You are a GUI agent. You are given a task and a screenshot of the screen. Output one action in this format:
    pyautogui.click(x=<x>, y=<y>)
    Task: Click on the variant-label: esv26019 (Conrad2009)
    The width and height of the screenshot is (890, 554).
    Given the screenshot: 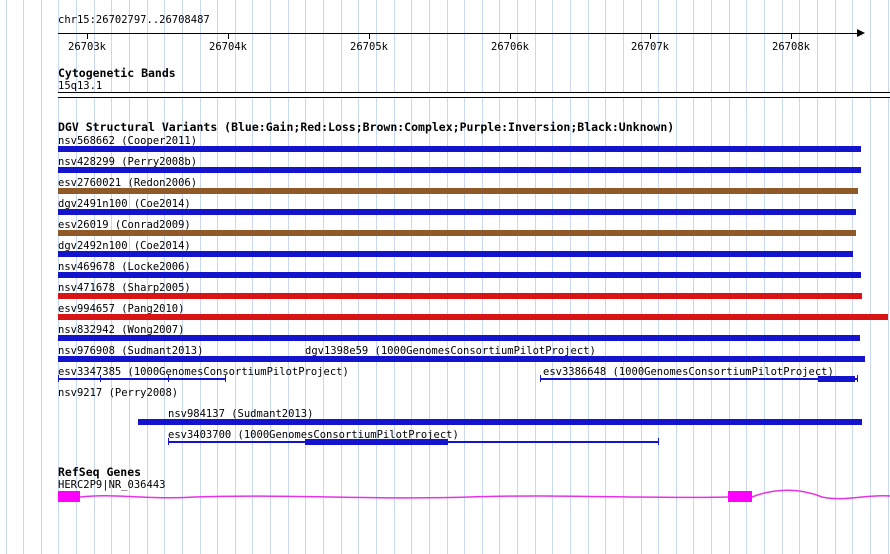 What is the action you would take?
    pyautogui.click(x=124, y=225)
    